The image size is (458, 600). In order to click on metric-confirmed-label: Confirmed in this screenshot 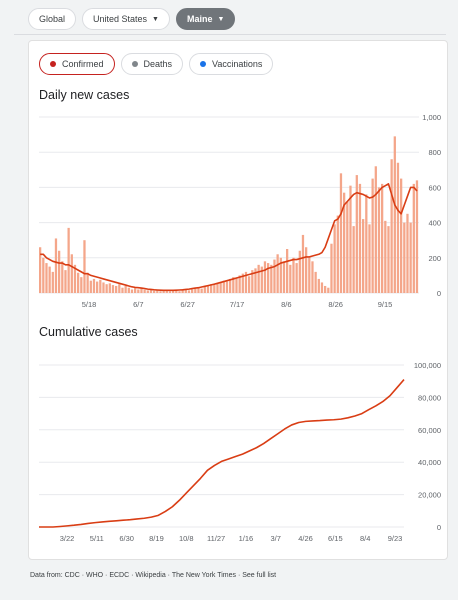, I will do `click(83, 64)`.